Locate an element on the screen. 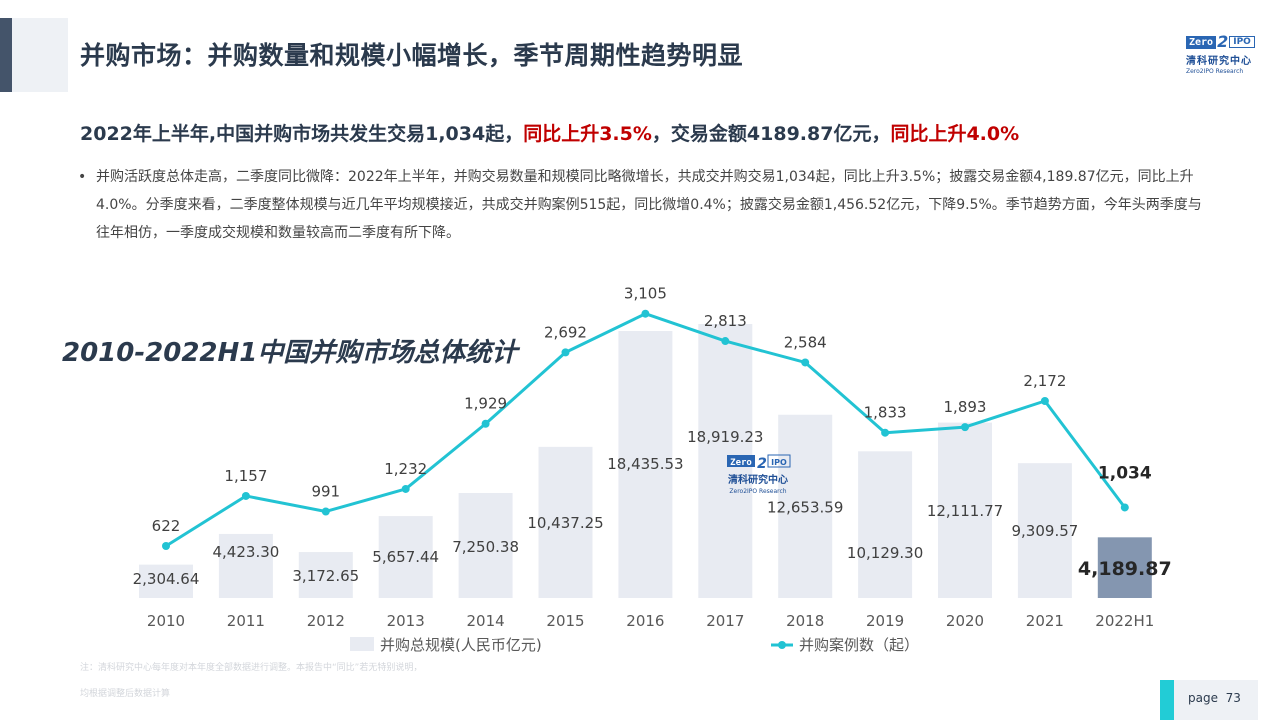 This screenshot has height=720, width=1280. bar-label-2012: 3,172.65 is located at coordinates (325, 576).